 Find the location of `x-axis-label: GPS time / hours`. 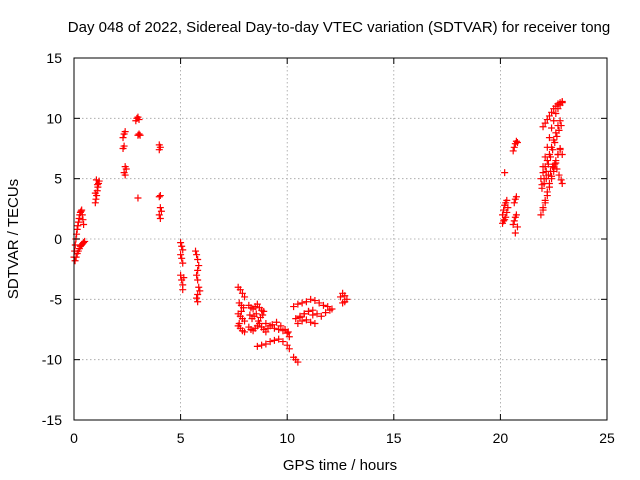

x-axis-label: GPS time / hours is located at coordinates (340, 465).